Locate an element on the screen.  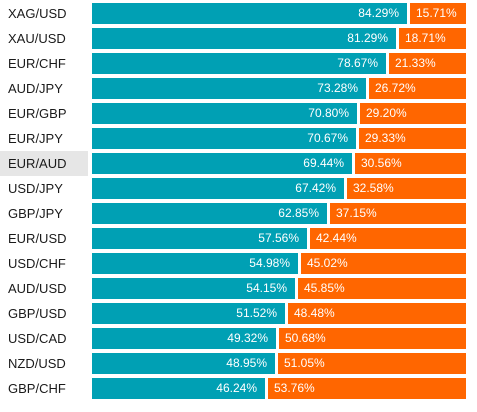
pair-label: EUR/JPY is located at coordinates (35, 138).